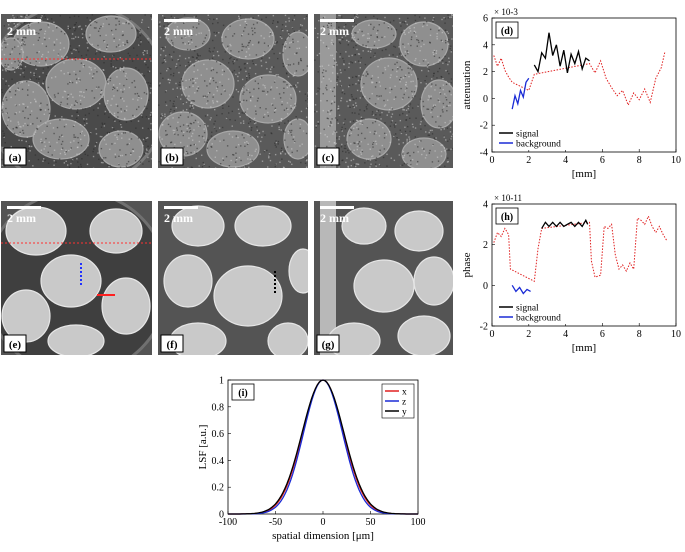 The height and width of the screenshot is (552, 685). What do you see at coordinates (172, 158) in the screenshot?
I see `panel-label: (b)` at bounding box center [172, 158].